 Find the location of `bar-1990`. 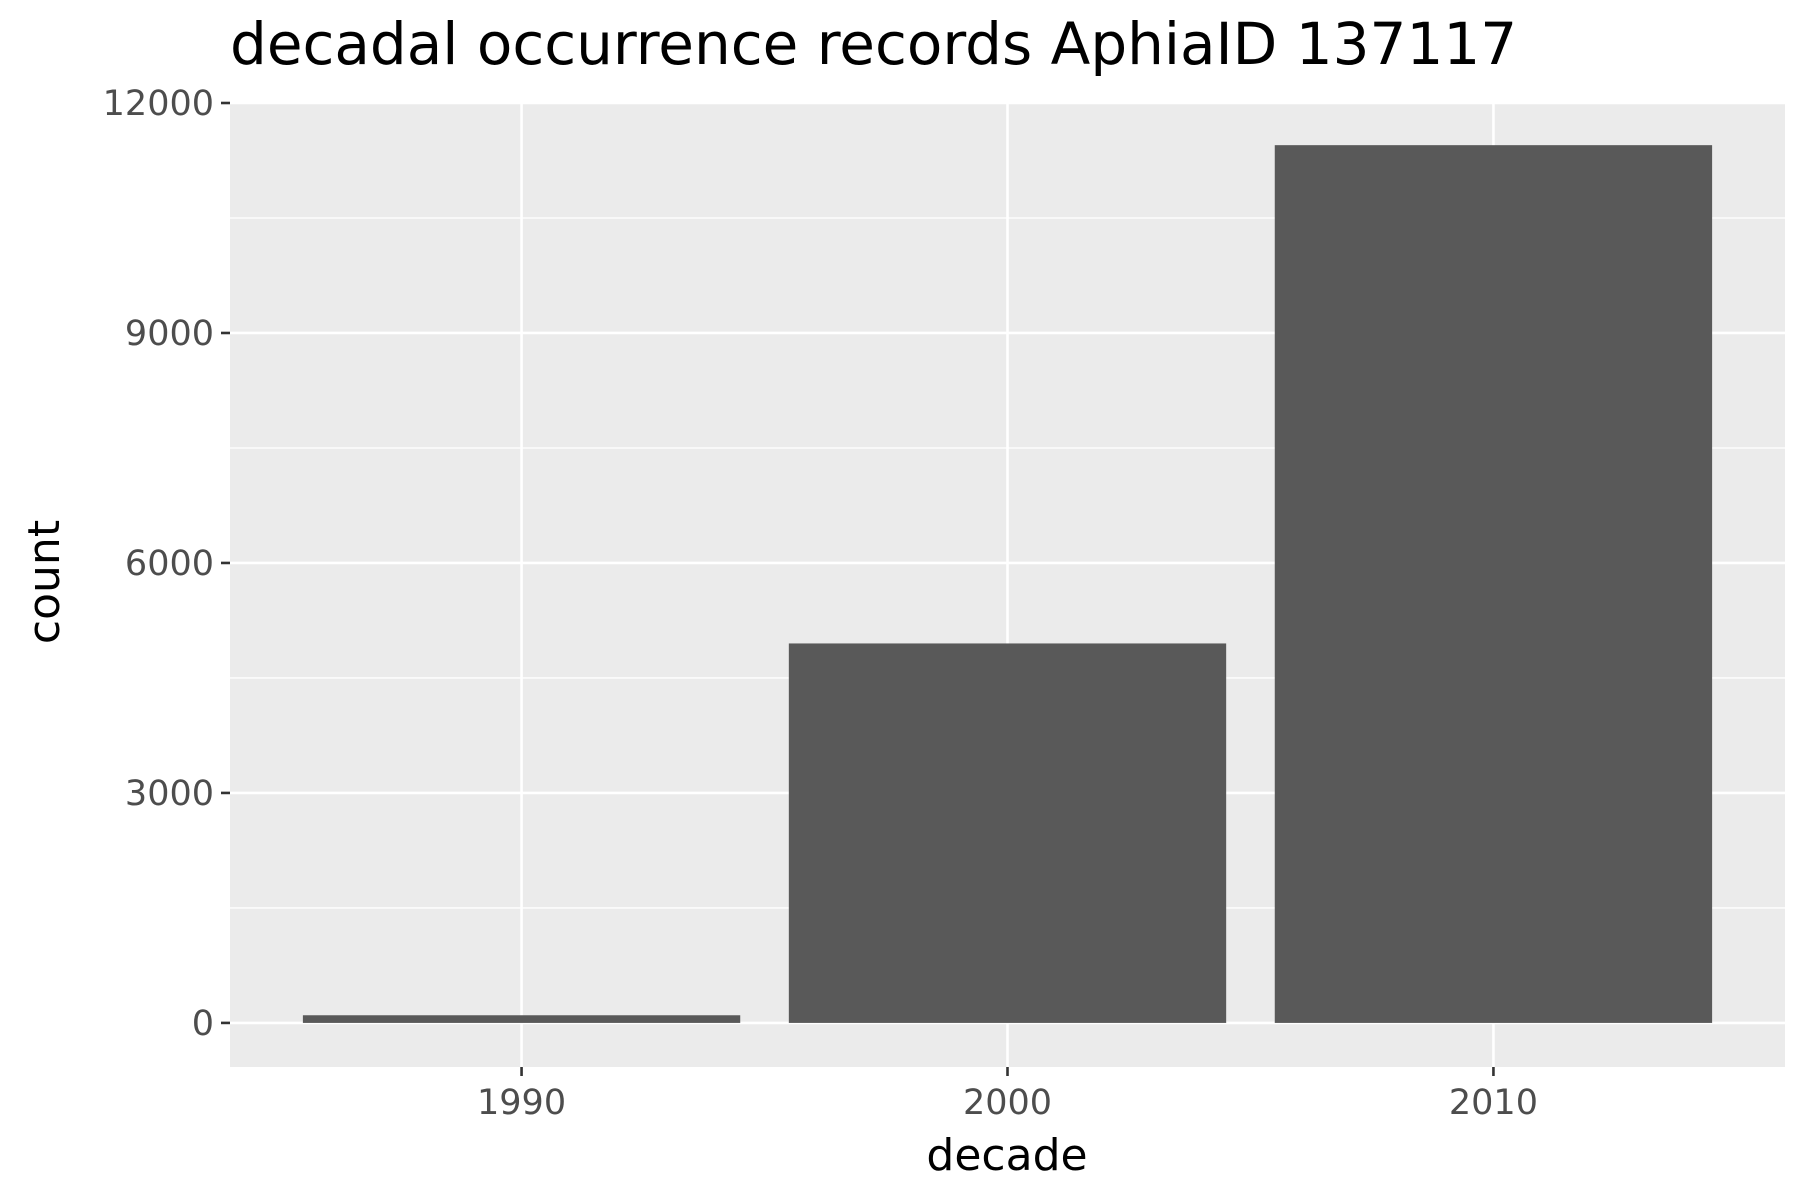

bar-1990 is located at coordinates (521, 1019).